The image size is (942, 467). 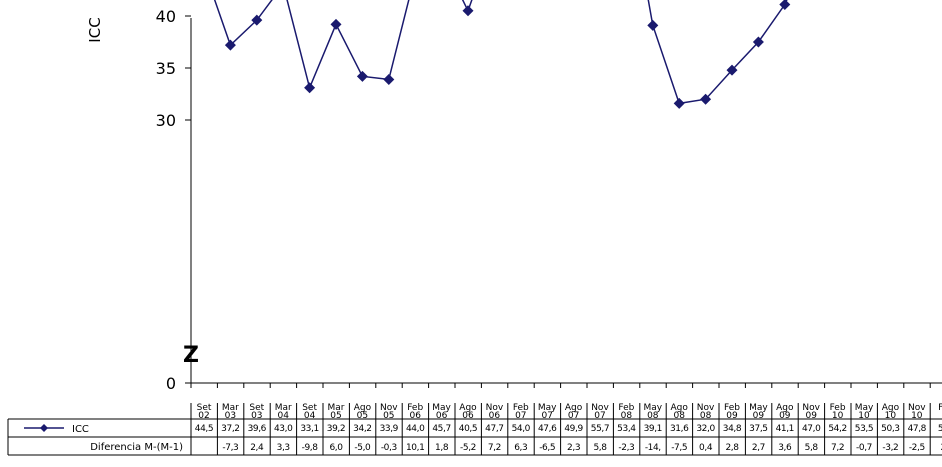 I want to click on table-cell: 47,0, so click(x=811, y=429).